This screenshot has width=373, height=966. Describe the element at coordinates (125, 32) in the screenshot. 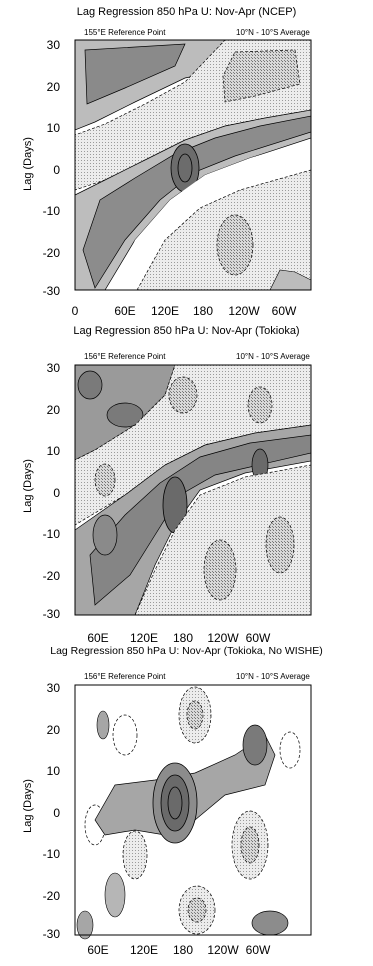

I see `left-subtitle: 155°E Reference Point` at that location.